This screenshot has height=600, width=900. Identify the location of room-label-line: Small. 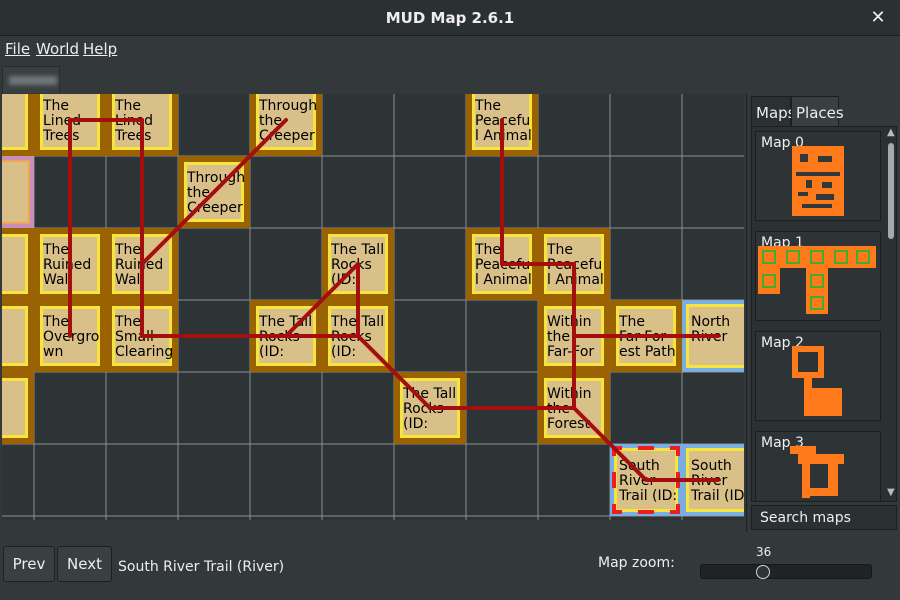
(134, 337).